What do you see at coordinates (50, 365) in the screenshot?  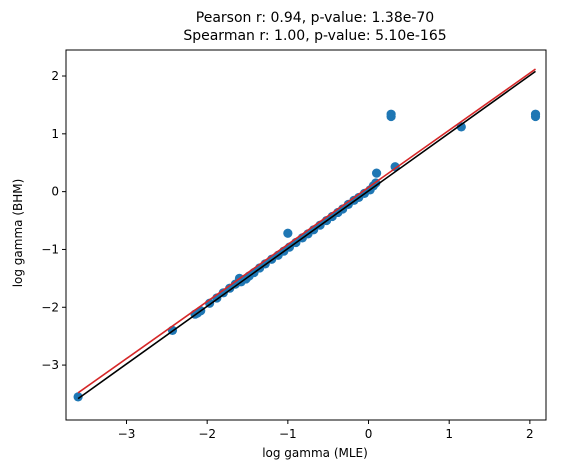 I see `y-tick-label: −3` at bounding box center [50, 365].